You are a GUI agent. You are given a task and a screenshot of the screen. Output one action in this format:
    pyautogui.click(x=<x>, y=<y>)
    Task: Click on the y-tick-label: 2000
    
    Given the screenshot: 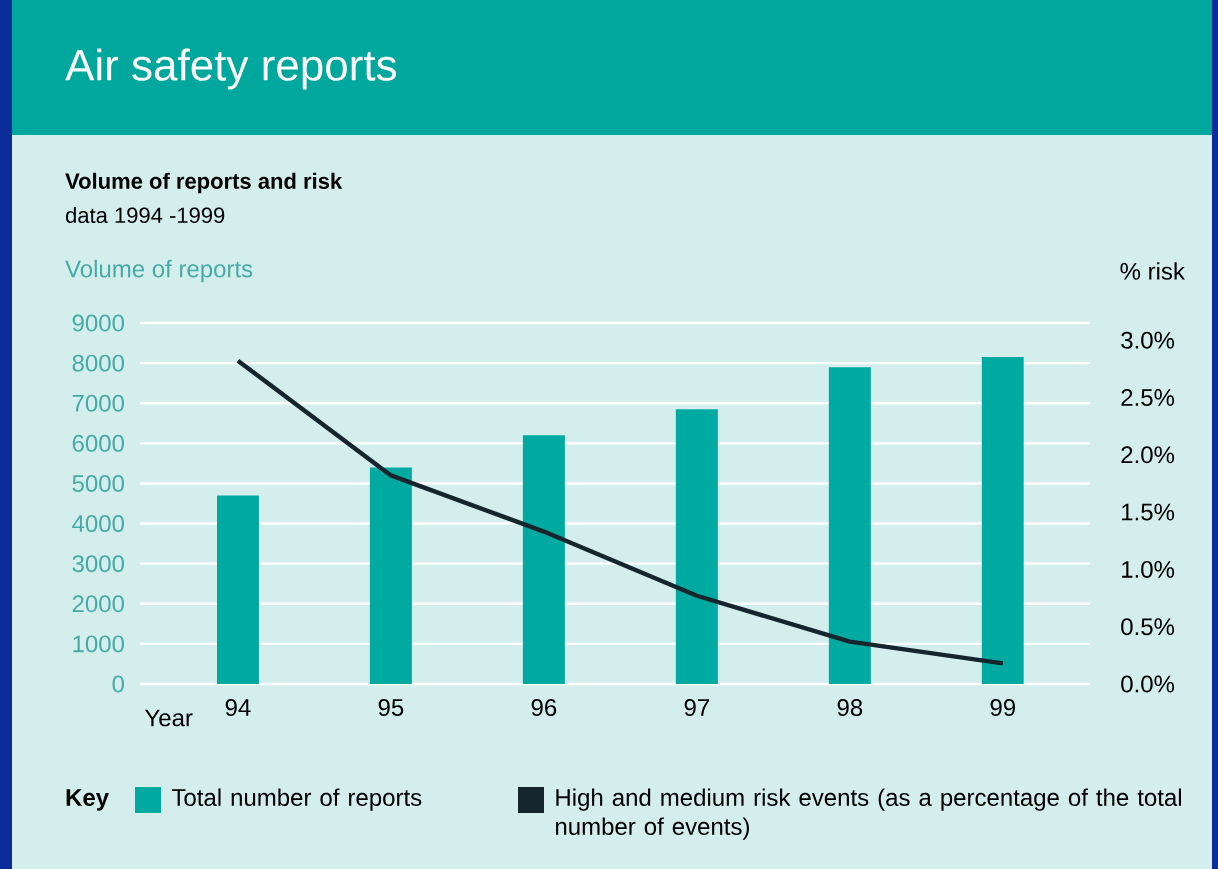 What is the action you would take?
    pyautogui.click(x=98, y=604)
    